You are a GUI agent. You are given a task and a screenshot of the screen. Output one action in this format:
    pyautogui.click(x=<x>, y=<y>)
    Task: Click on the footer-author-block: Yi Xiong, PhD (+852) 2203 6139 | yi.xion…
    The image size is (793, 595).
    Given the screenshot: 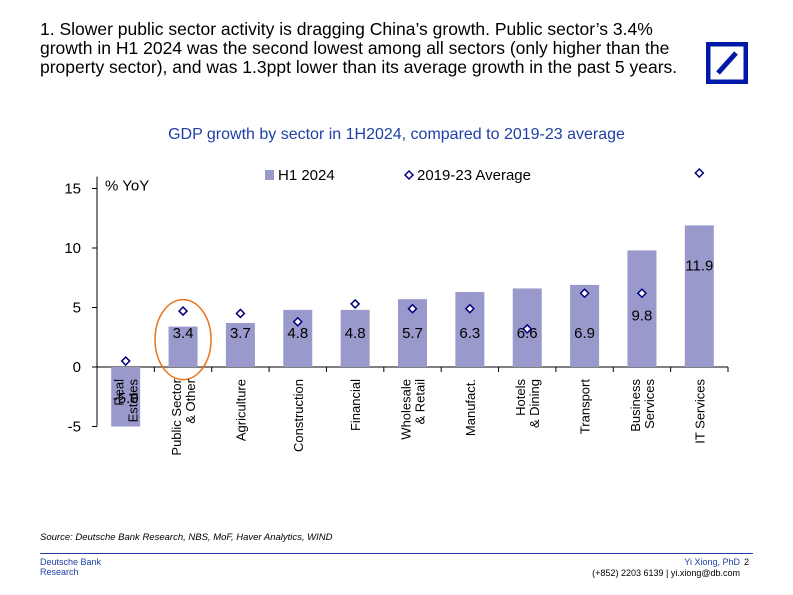 What is the action you would take?
    pyautogui.click(x=560, y=568)
    